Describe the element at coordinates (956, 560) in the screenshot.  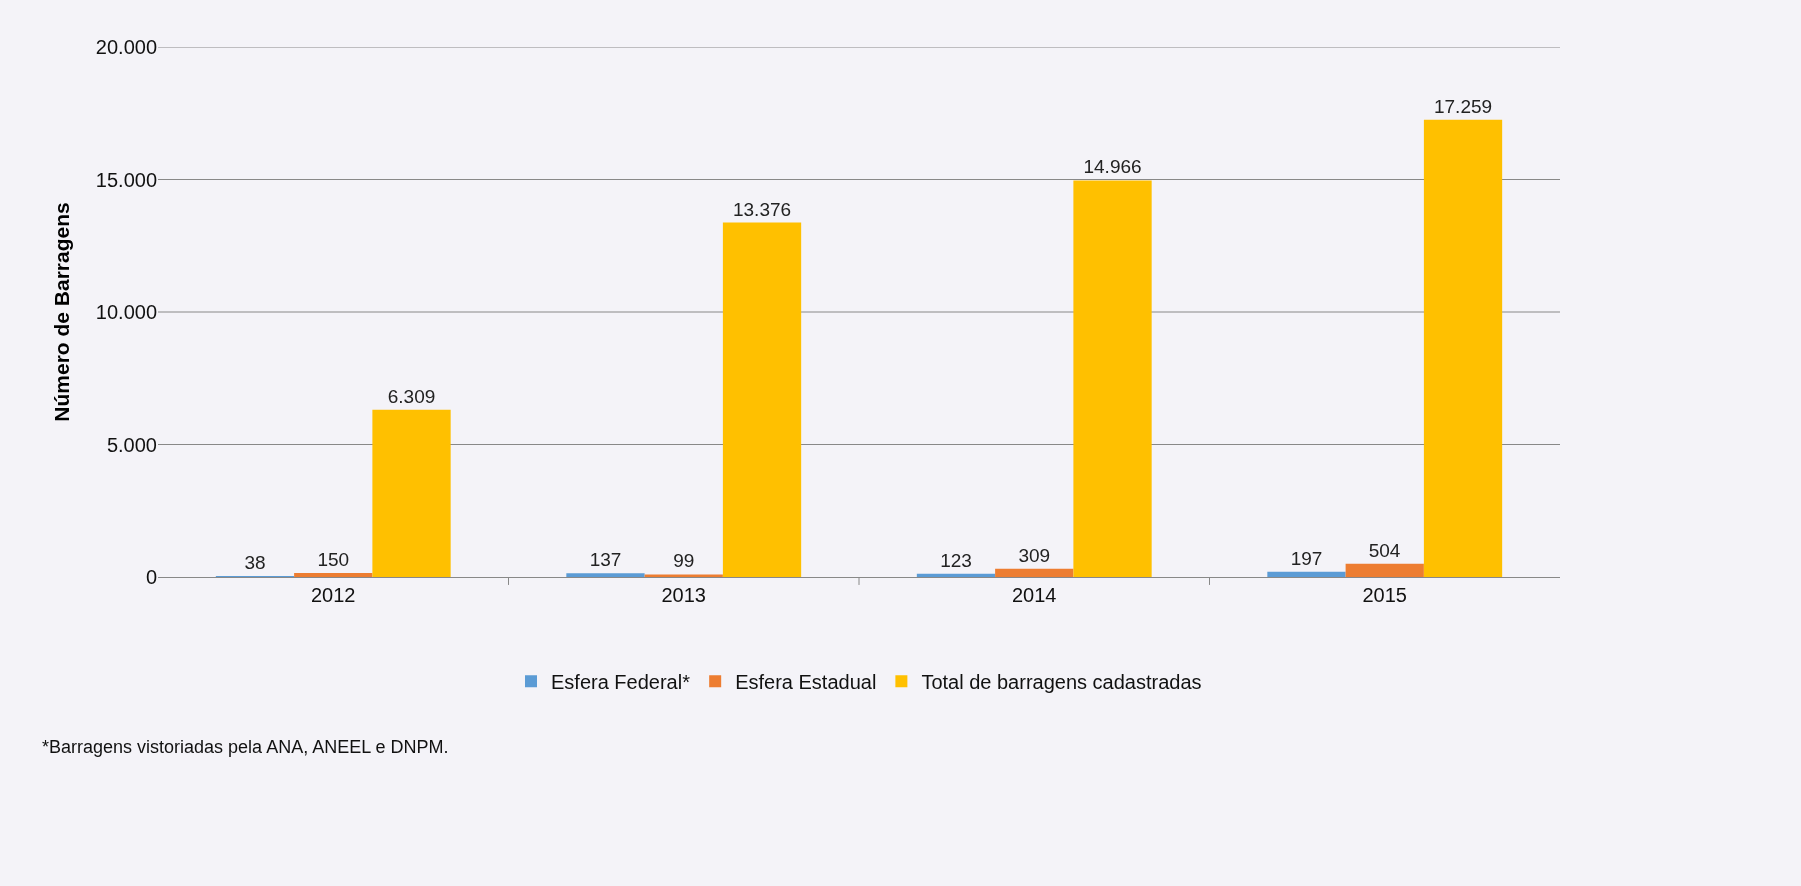
I see `data-label: 123` at that location.